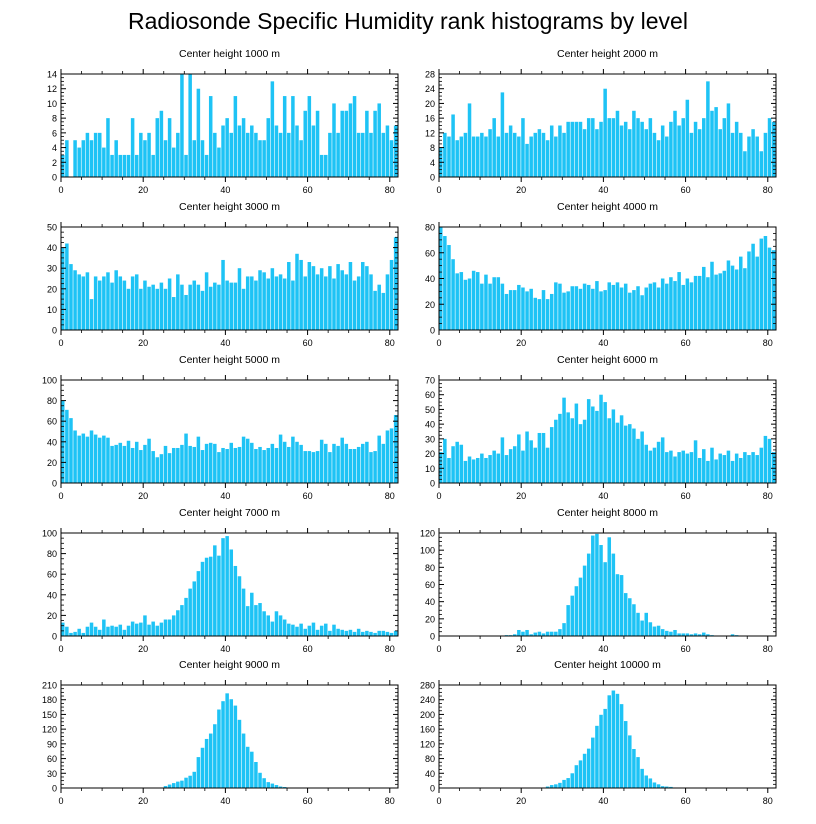  What do you see at coordinates (430, 759) in the screenshot?
I see `y-tick-label: 80` at bounding box center [430, 759].